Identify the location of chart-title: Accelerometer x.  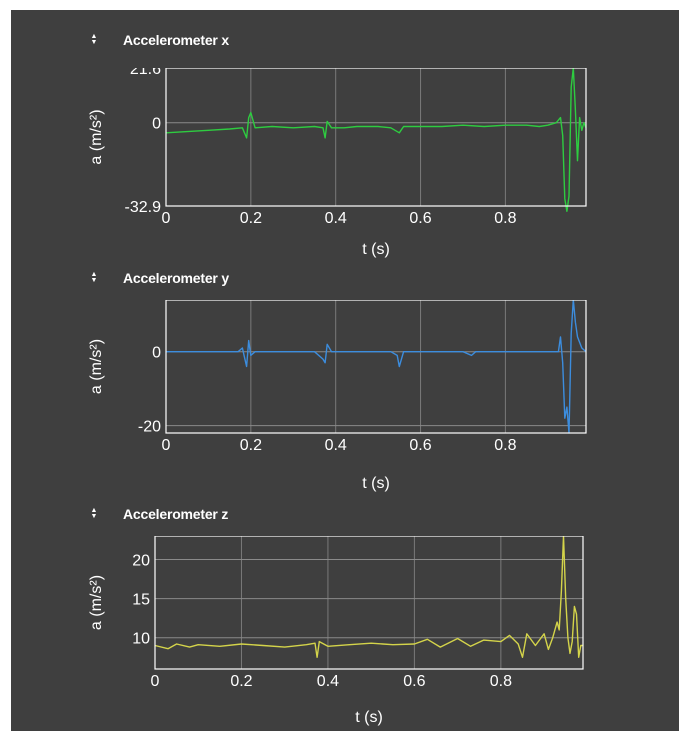
(176, 40).